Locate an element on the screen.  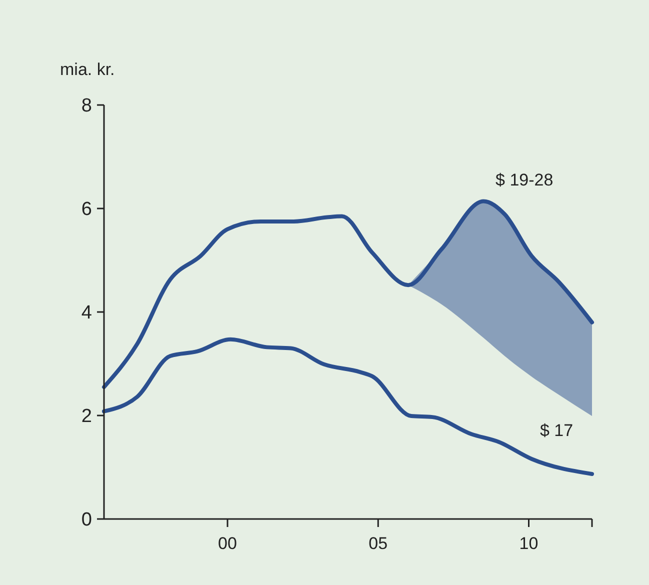
y-tick-label: 6 is located at coordinates (86, 209).